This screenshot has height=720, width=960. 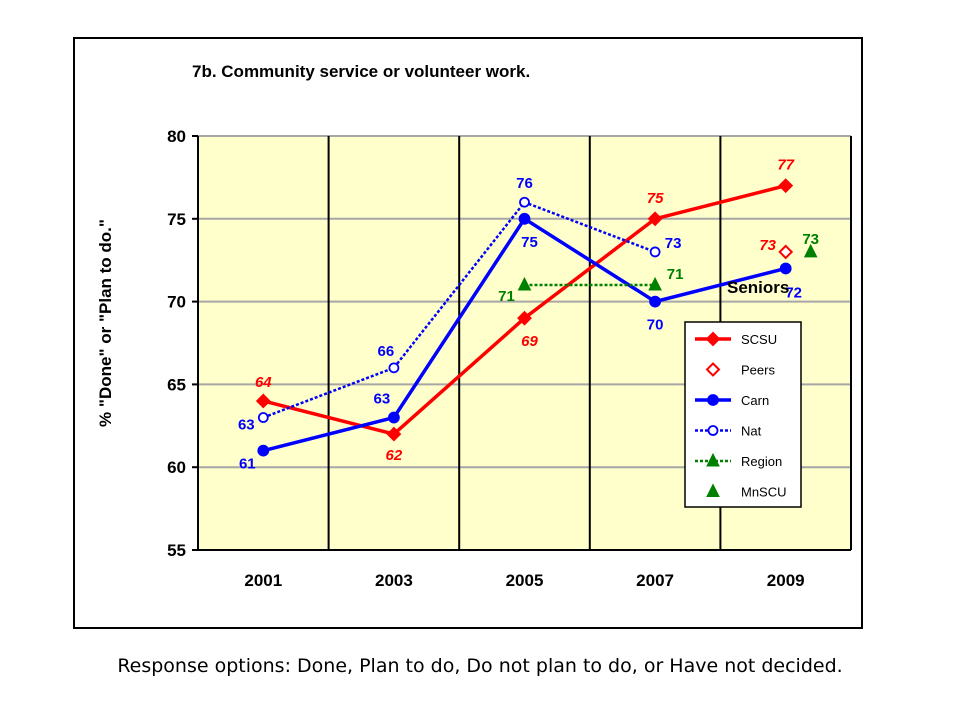 What do you see at coordinates (758, 287) in the screenshot?
I see `legend-title: Seniors` at bounding box center [758, 287].